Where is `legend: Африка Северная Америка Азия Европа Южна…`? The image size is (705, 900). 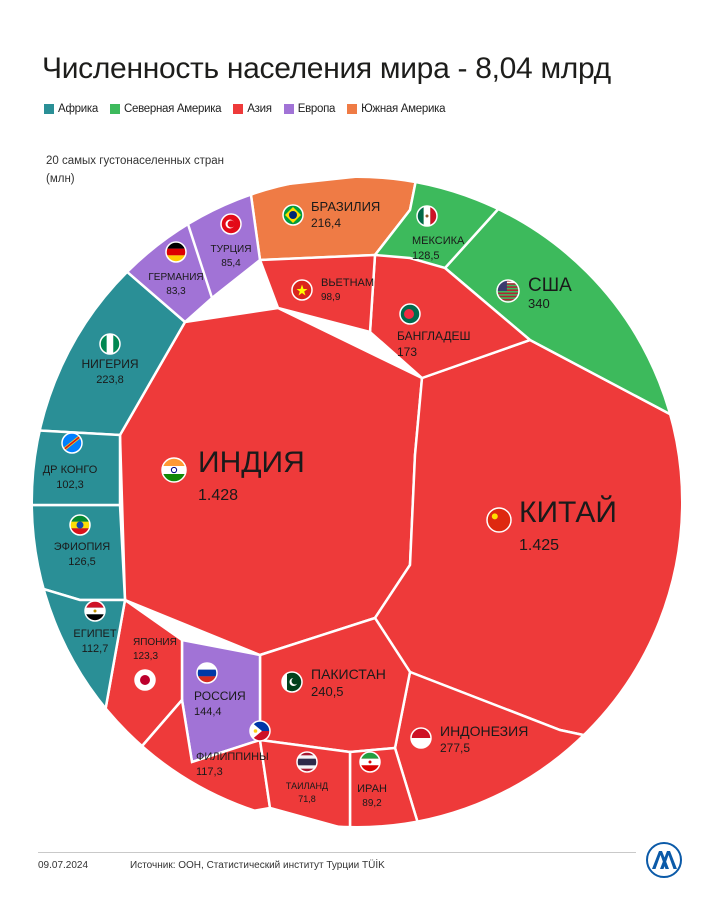 legend: Африка Северная Америка Азия Европа Южна… is located at coordinates (244, 109).